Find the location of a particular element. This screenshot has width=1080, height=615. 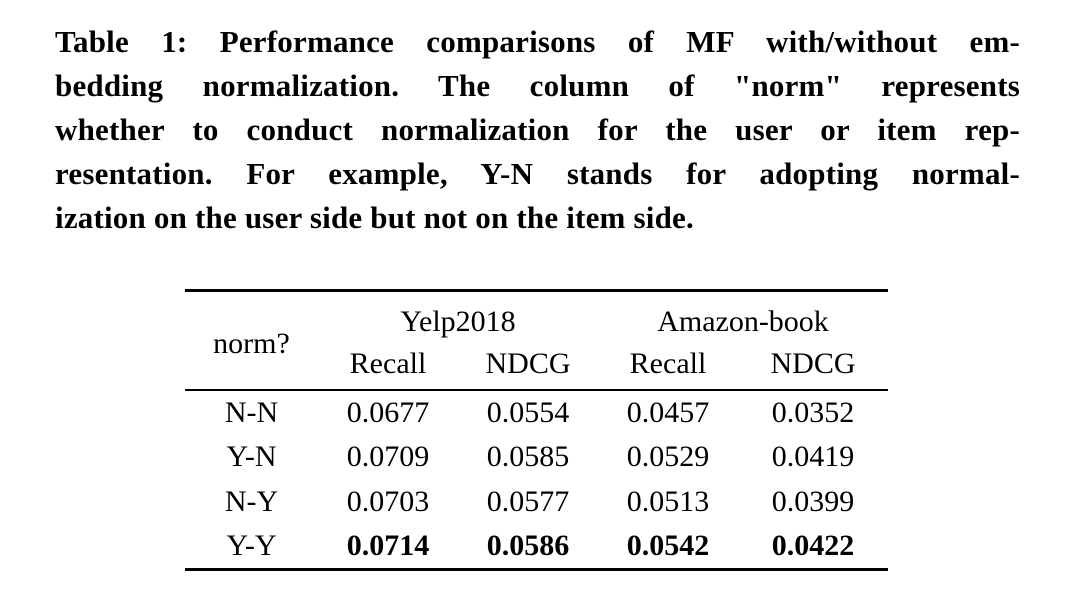

row-label: Y-N is located at coordinates (251, 456).